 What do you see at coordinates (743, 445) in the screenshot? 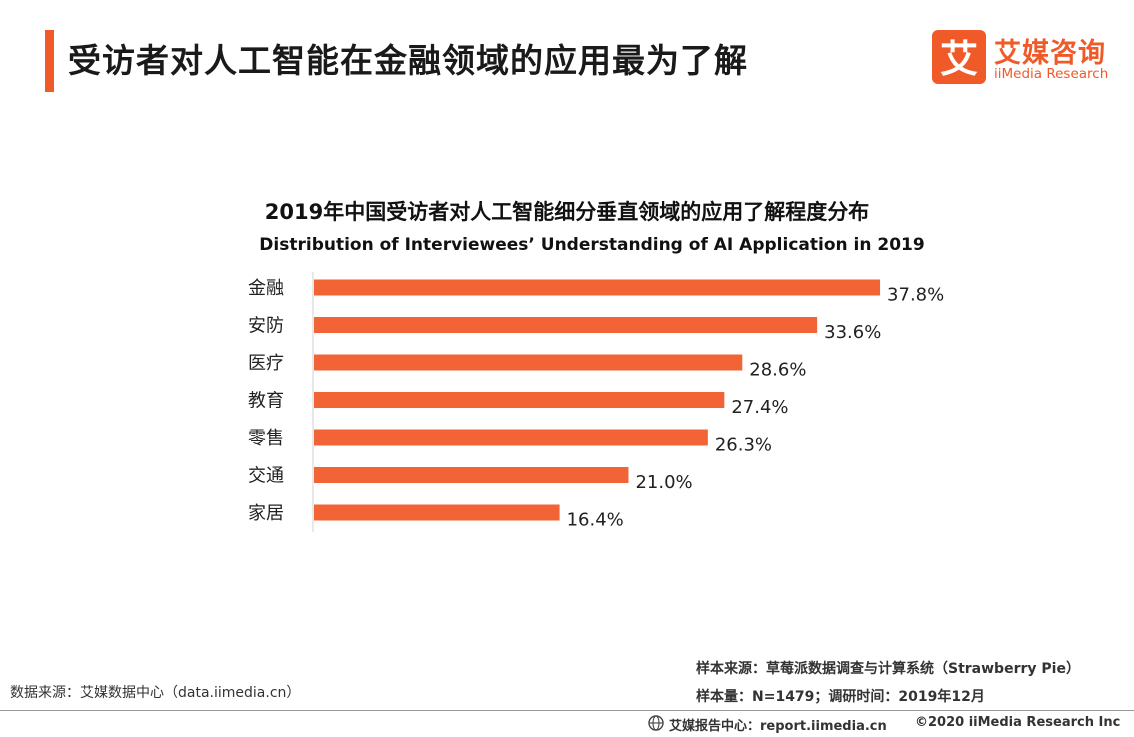
I see `value-label: 26.3%` at bounding box center [743, 445].